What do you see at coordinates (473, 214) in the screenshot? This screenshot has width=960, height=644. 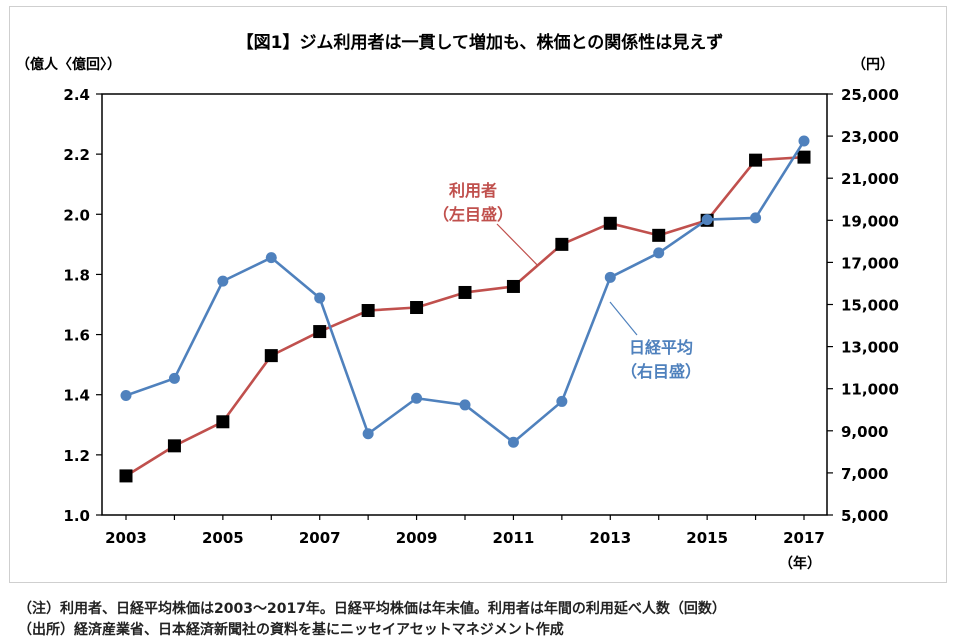 I see `users-annotation-axis: （左目盛）` at bounding box center [473, 214].